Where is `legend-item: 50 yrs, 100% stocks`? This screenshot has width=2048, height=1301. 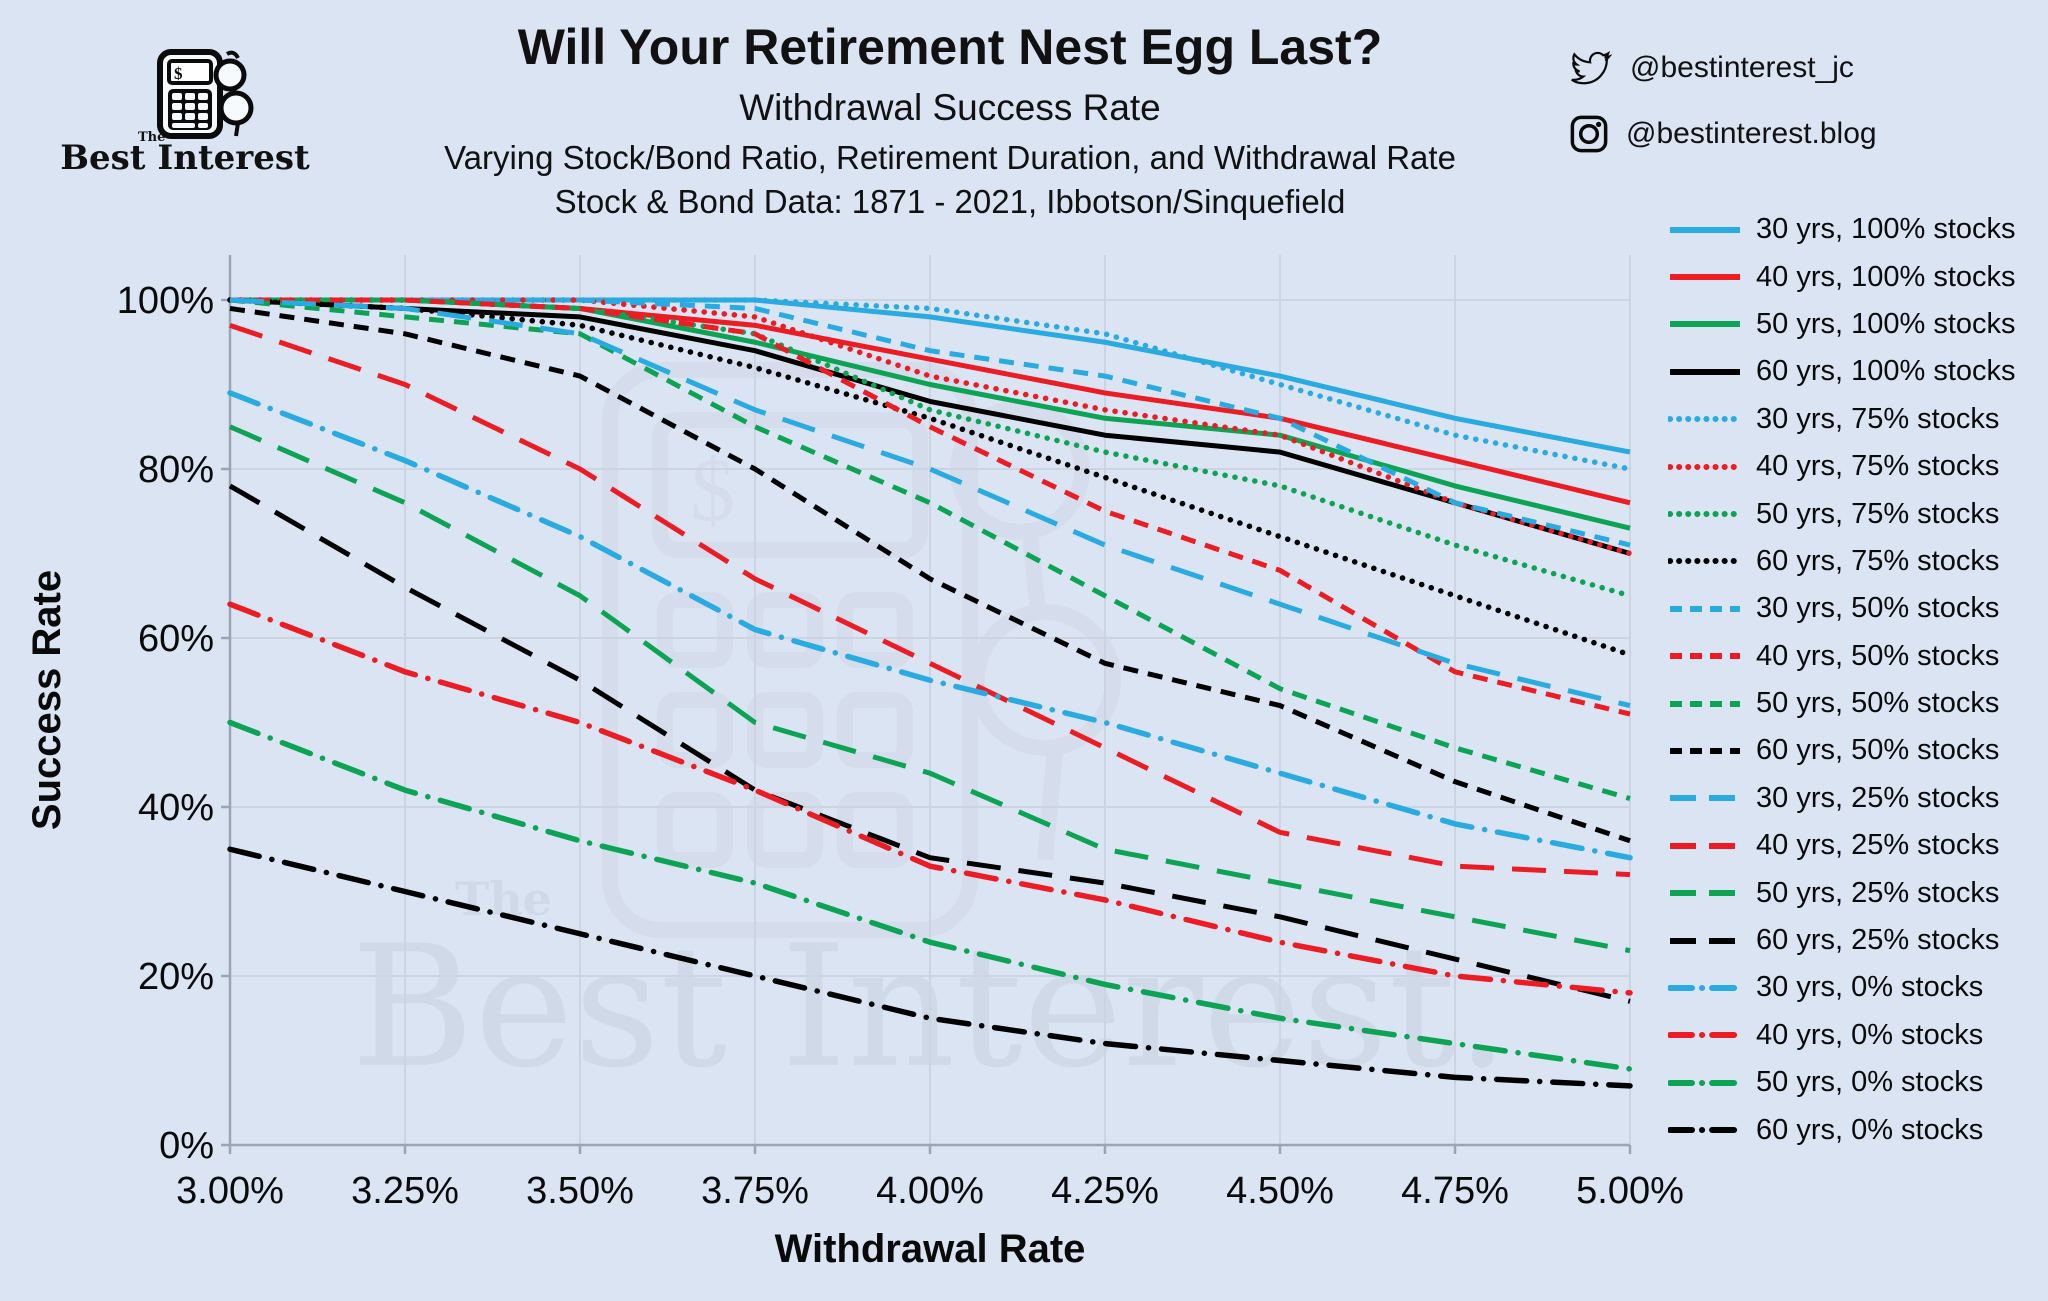 legend-item: 50 yrs, 100% stocks is located at coordinates (1857, 324).